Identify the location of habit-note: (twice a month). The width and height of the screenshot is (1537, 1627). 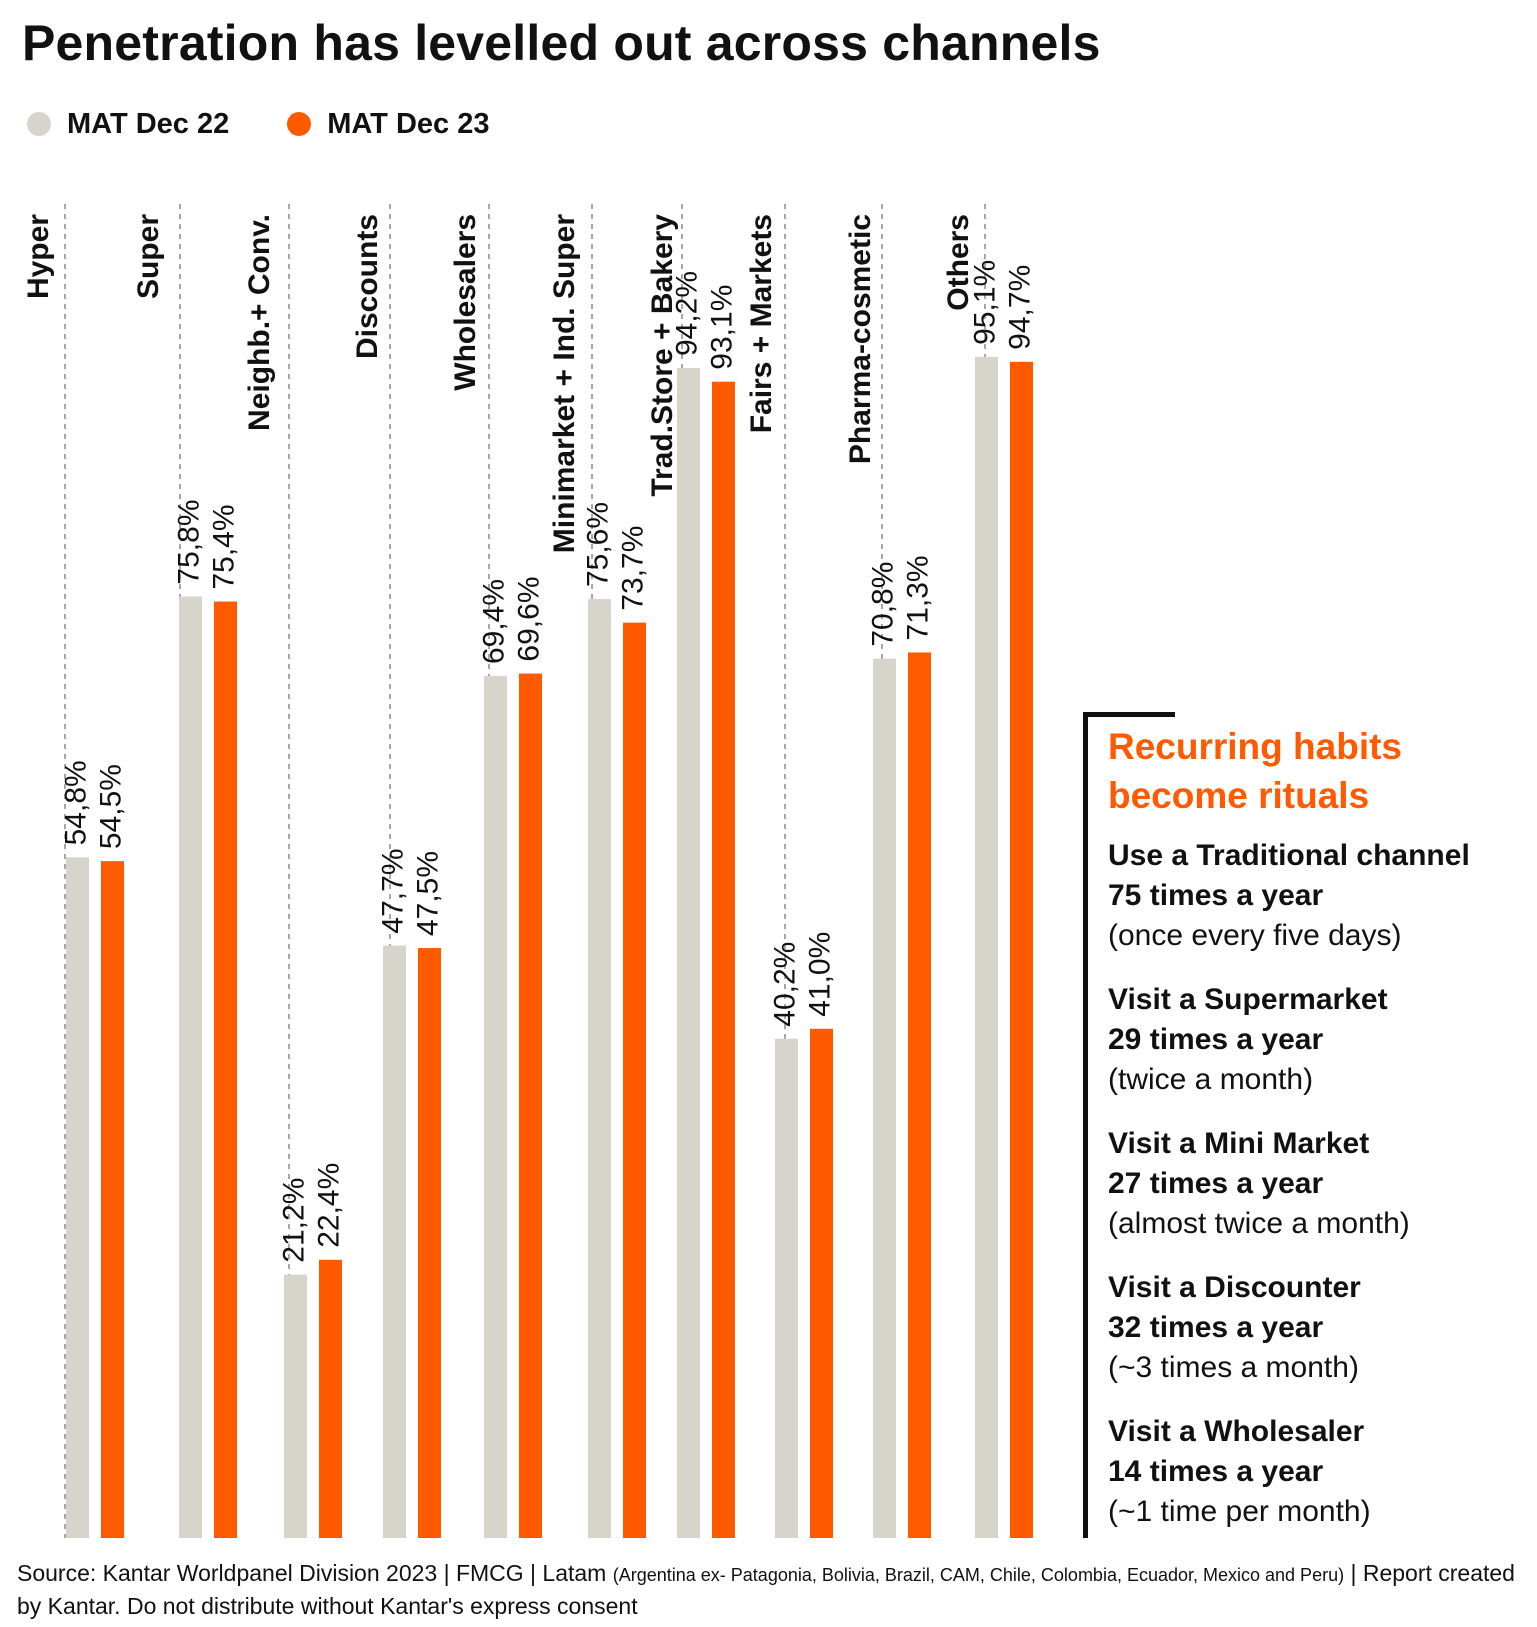
(1211, 1079).